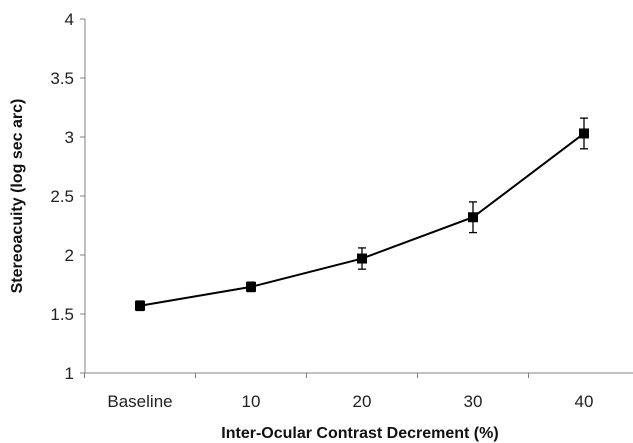 The width and height of the screenshot is (633, 443). What do you see at coordinates (473, 401) in the screenshot?
I see `x-tick-label: 30` at bounding box center [473, 401].